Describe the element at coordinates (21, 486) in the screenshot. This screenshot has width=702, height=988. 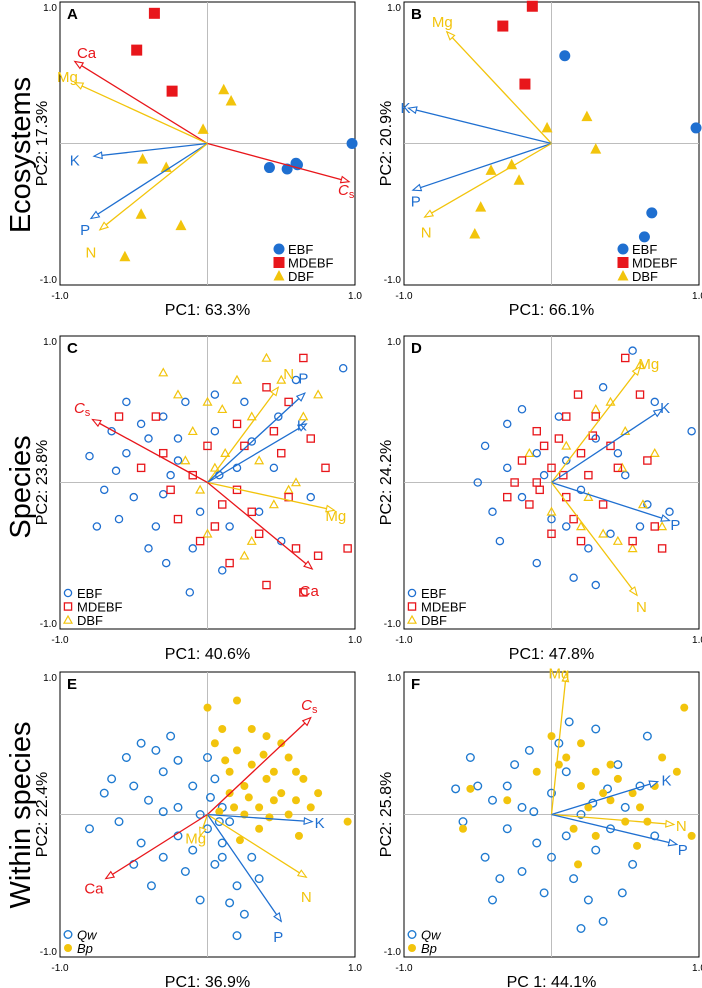
I see `row-label-species: Species` at that location.